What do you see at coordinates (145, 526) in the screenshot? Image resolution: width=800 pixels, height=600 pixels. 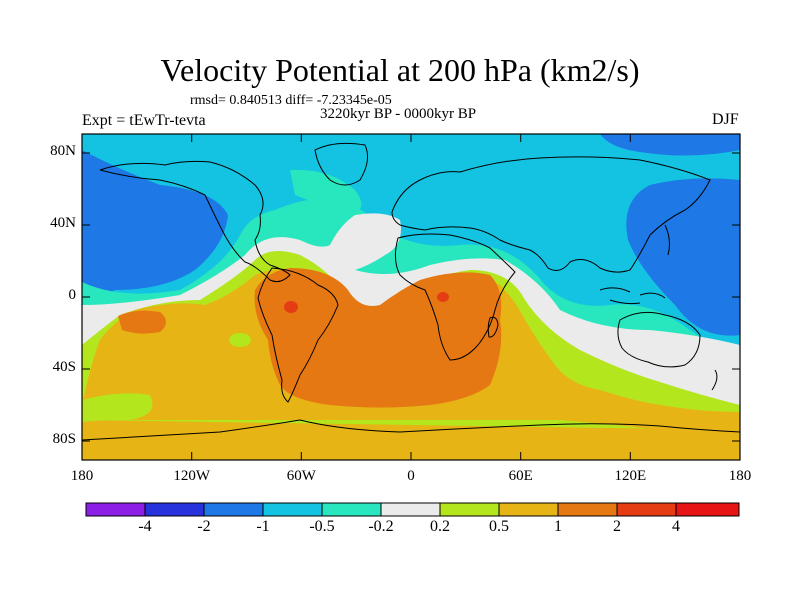 I see `colorbar-label: -4` at bounding box center [145, 526].